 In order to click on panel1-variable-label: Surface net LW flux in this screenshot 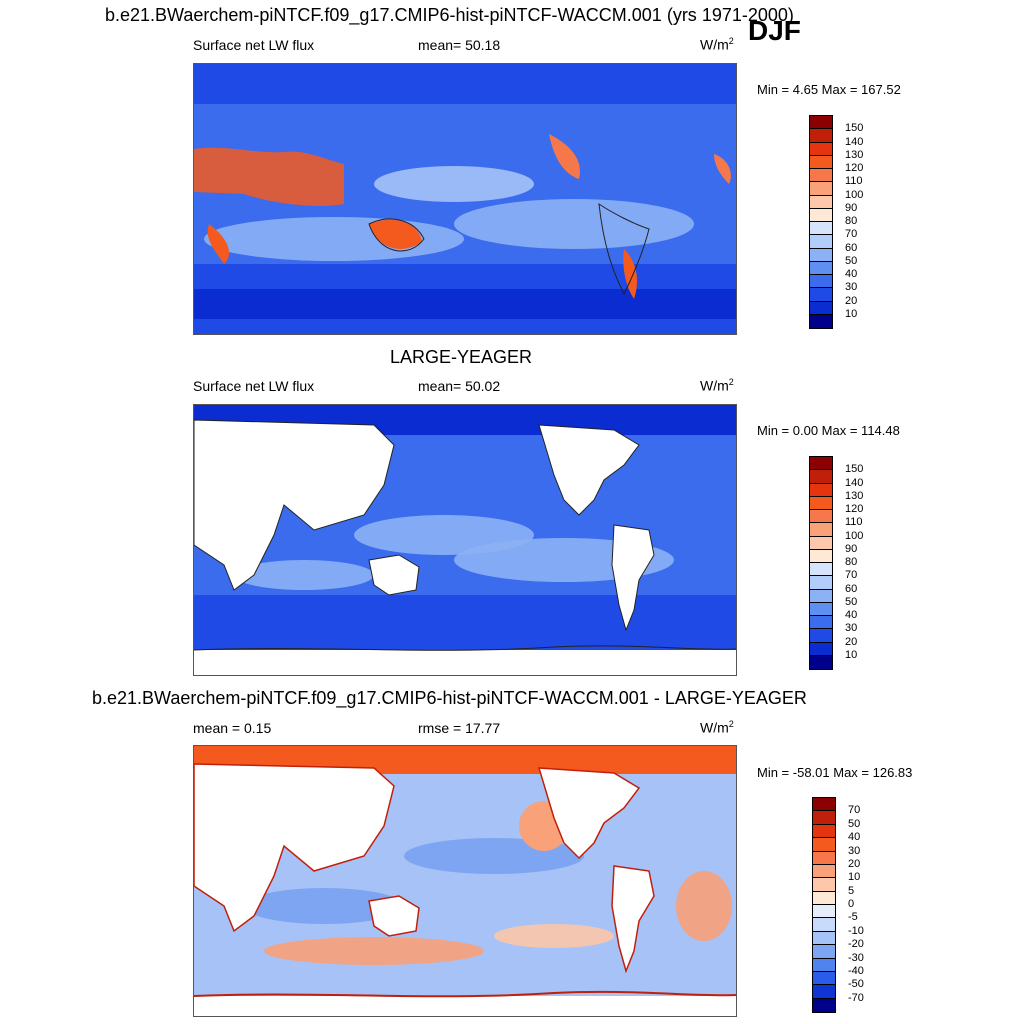, I will do `click(254, 45)`.